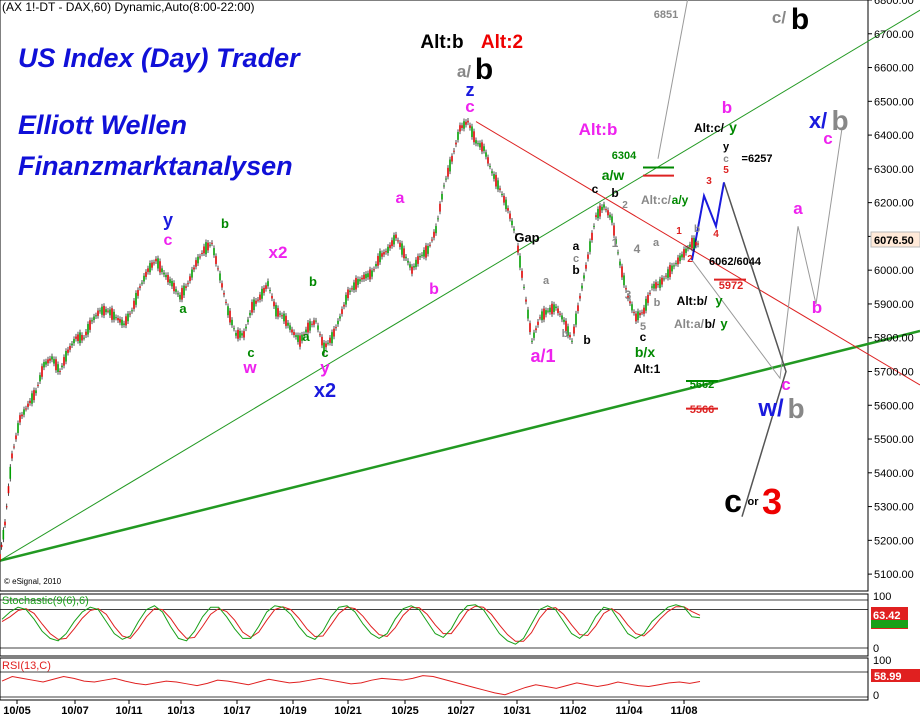 The image size is (920, 720). I want to click on price-tick-label: 6800.00, so click(894, 3).